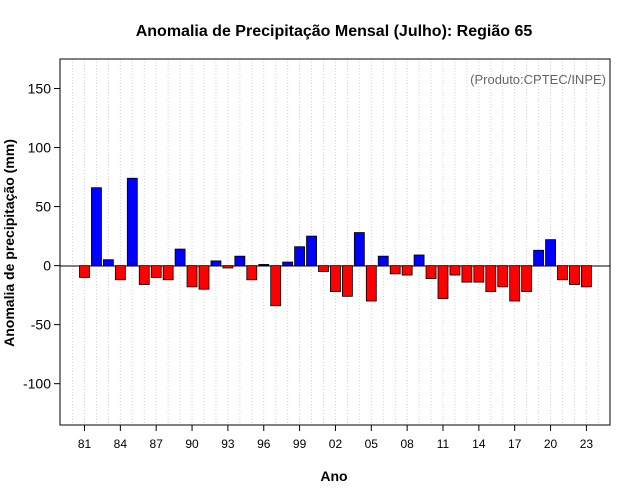  I want to click on x-tick-label: 87, so click(157, 444).